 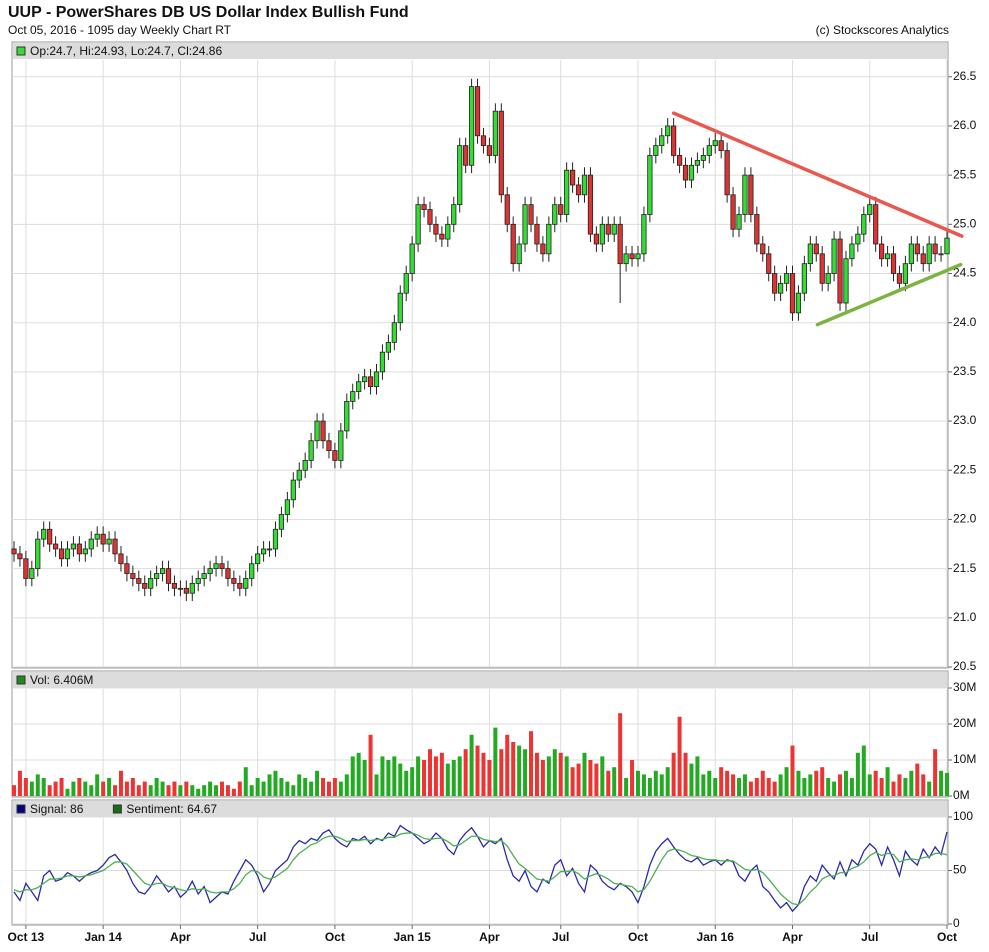 I want to click on x-tick-label: Oct, so click(x=638, y=937).